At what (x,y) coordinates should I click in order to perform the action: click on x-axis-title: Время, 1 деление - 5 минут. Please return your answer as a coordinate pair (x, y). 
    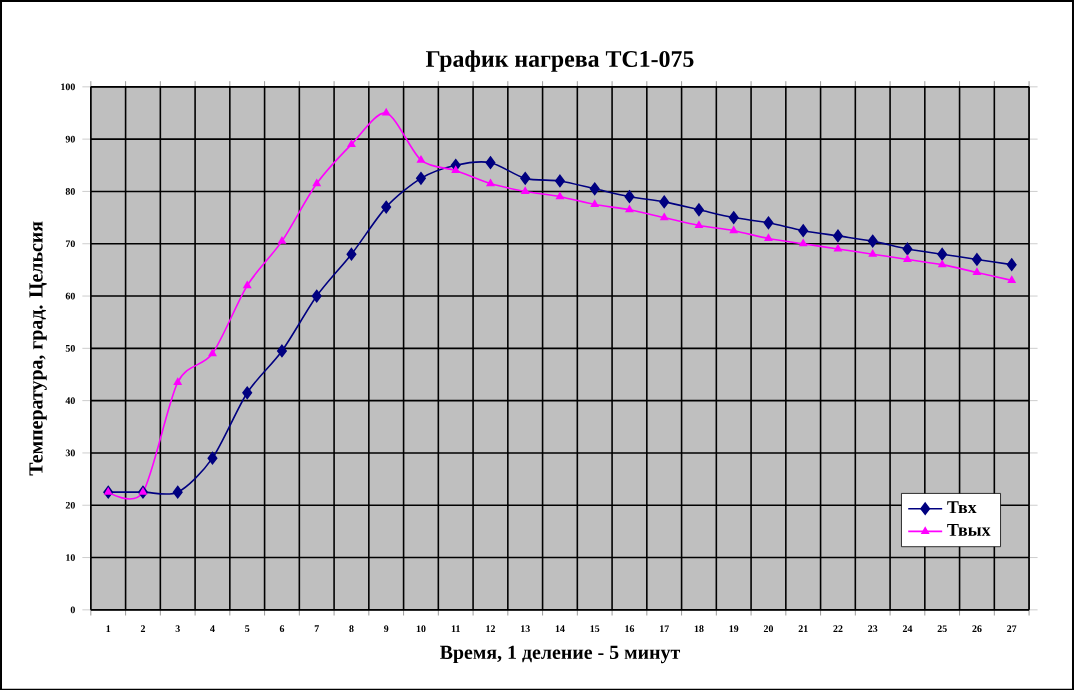
    Looking at the image, I should click on (560, 654).